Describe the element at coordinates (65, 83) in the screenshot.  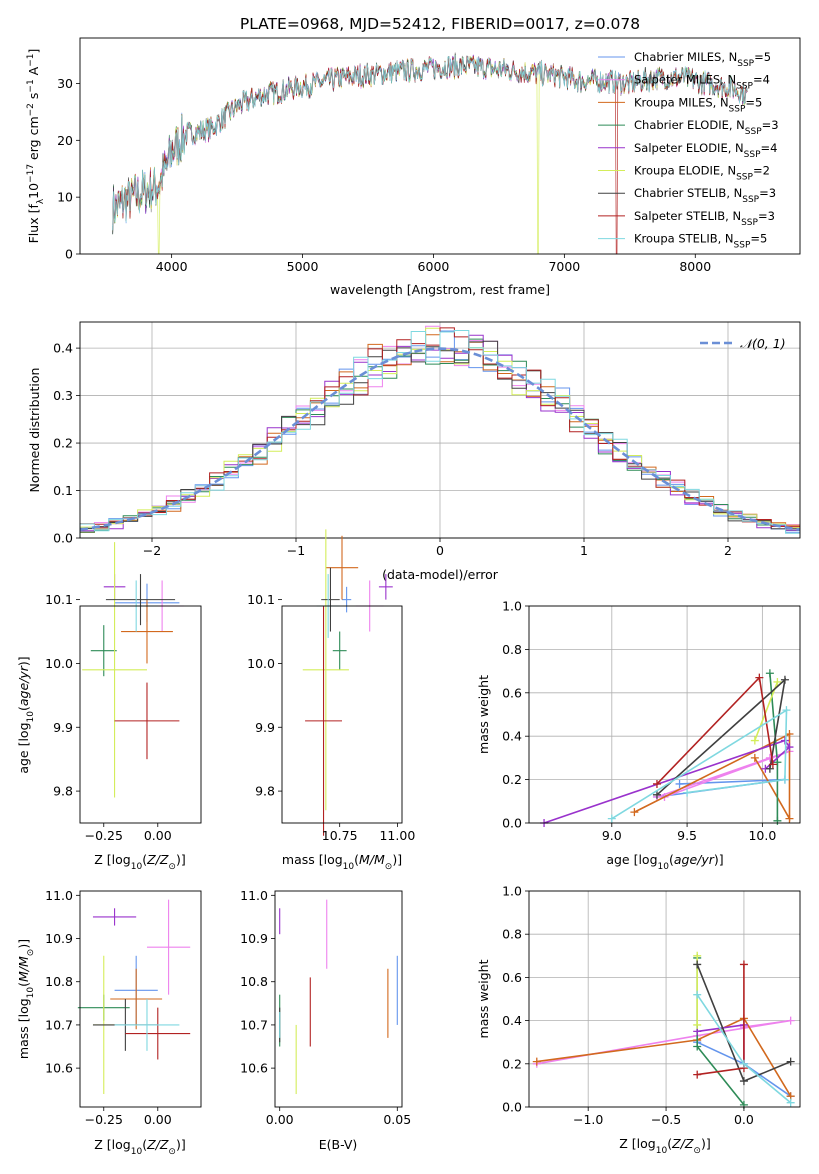
I see `y-tick-label: 30` at that location.